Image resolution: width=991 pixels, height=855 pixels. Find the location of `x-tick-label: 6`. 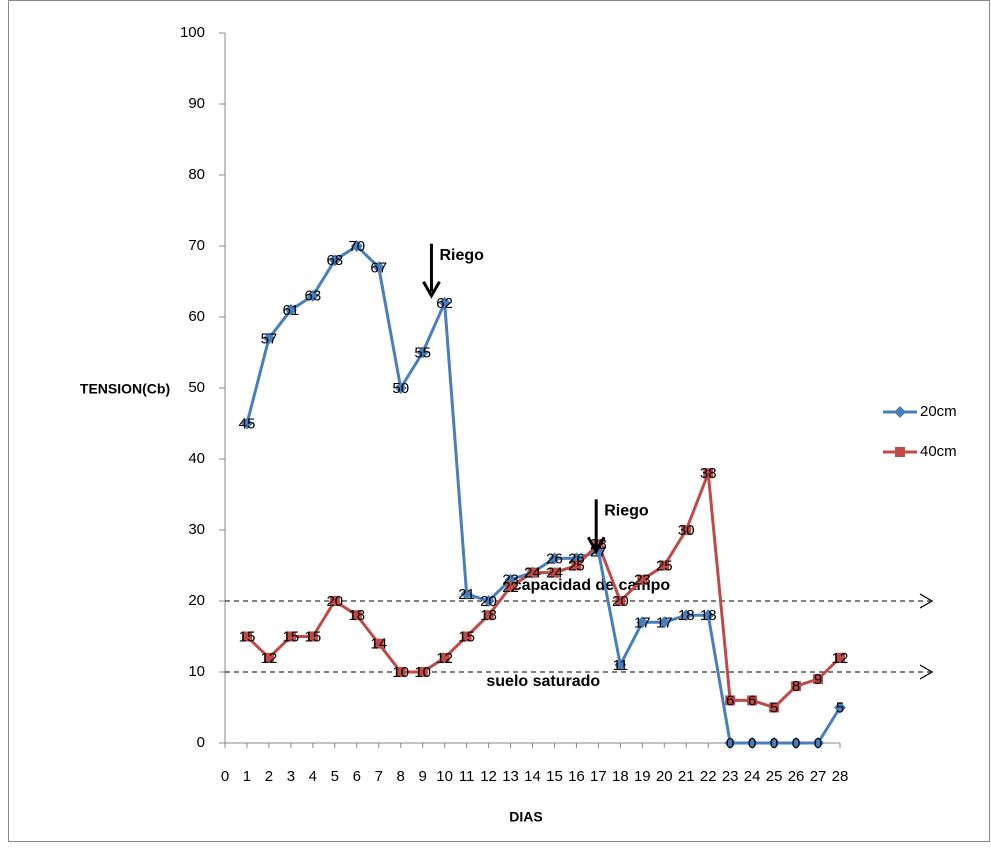

x-tick-label: 6 is located at coordinates (357, 776).